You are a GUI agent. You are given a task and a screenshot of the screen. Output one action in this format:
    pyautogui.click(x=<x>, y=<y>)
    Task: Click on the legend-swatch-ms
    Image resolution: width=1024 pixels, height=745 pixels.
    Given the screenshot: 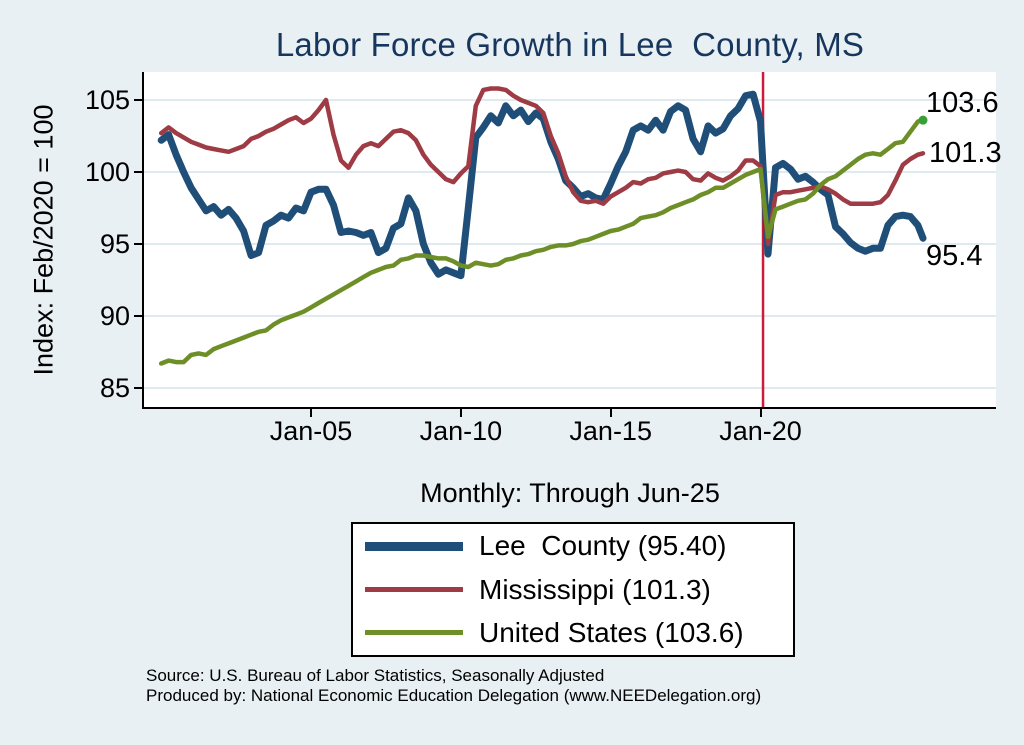 What is the action you would take?
    pyautogui.click(x=414, y=589)
    